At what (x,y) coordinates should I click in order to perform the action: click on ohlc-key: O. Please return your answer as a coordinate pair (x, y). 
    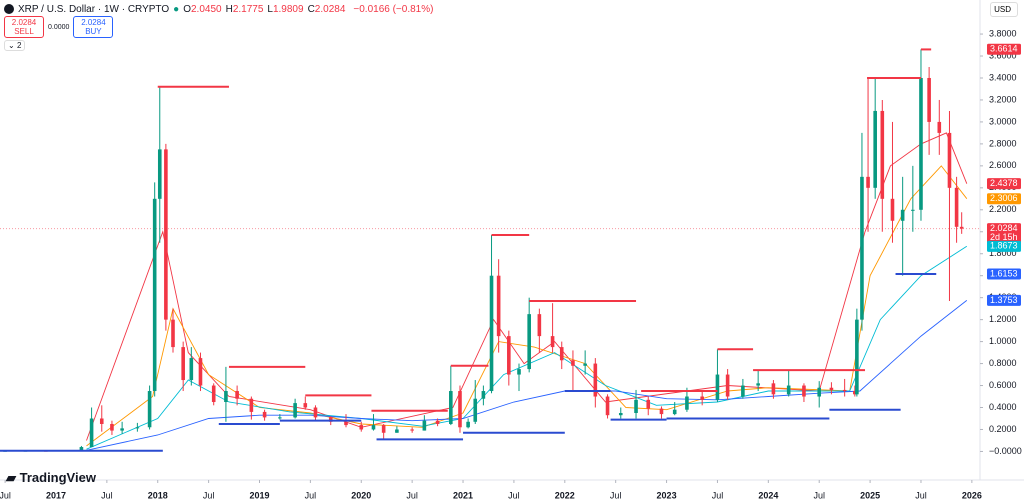
    Looking at the image, I should click on (187, 9).